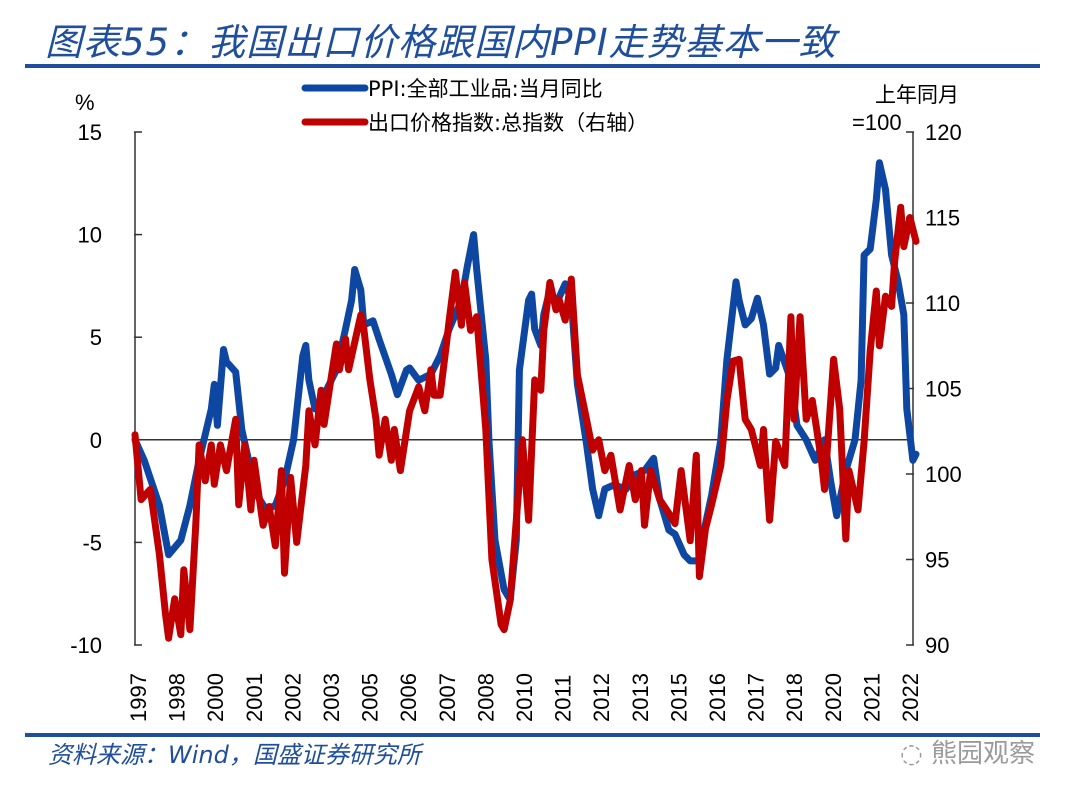 The image size is (1080, 795). Describe the element at coordinates (85, 102) in the screenshot. I see `left-axis-unit: %` at that location.